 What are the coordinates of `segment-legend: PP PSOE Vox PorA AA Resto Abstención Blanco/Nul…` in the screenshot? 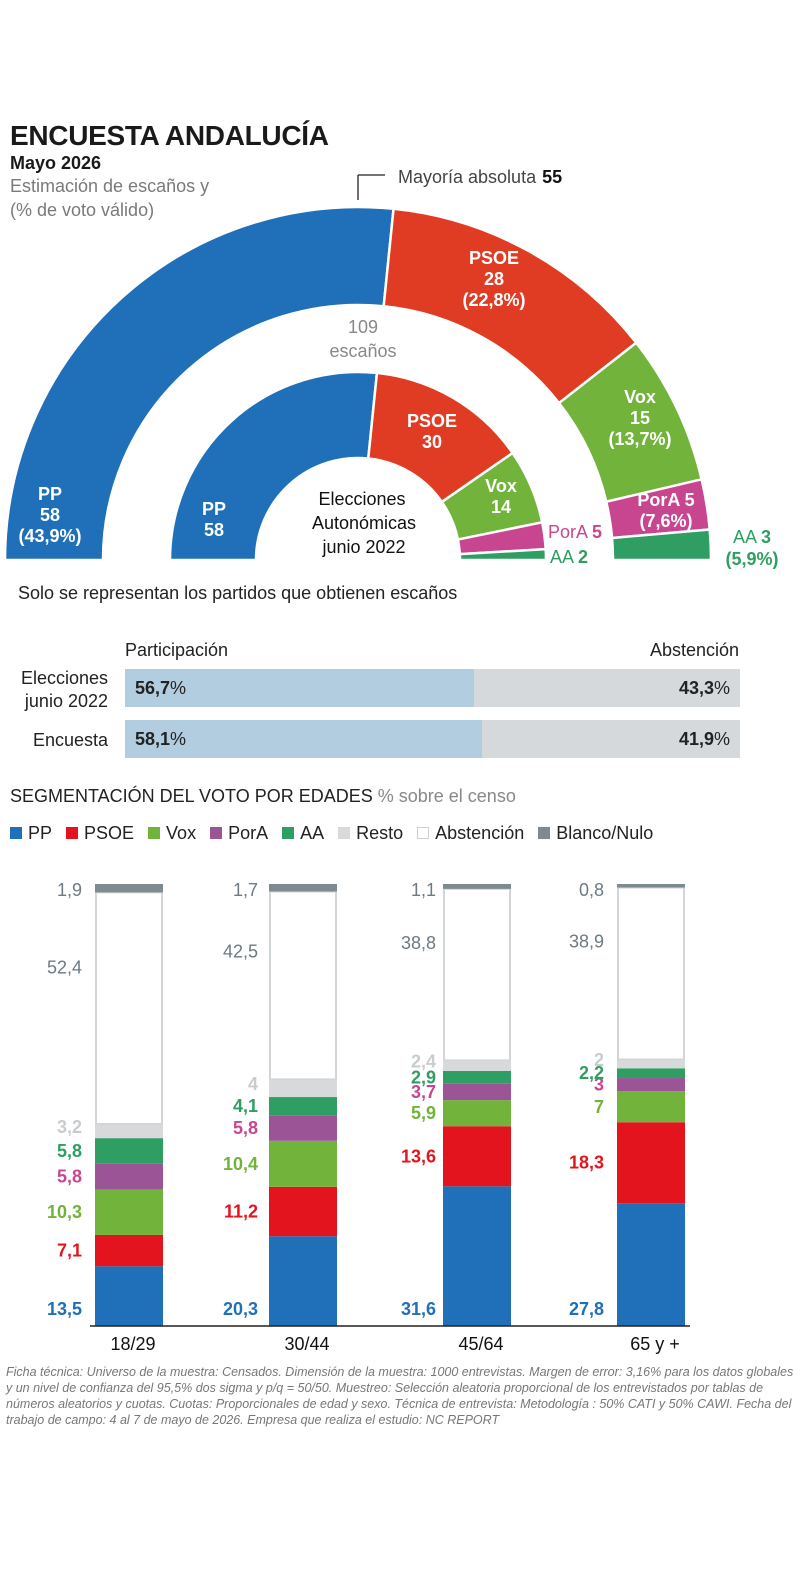 It's located at (338, 833).